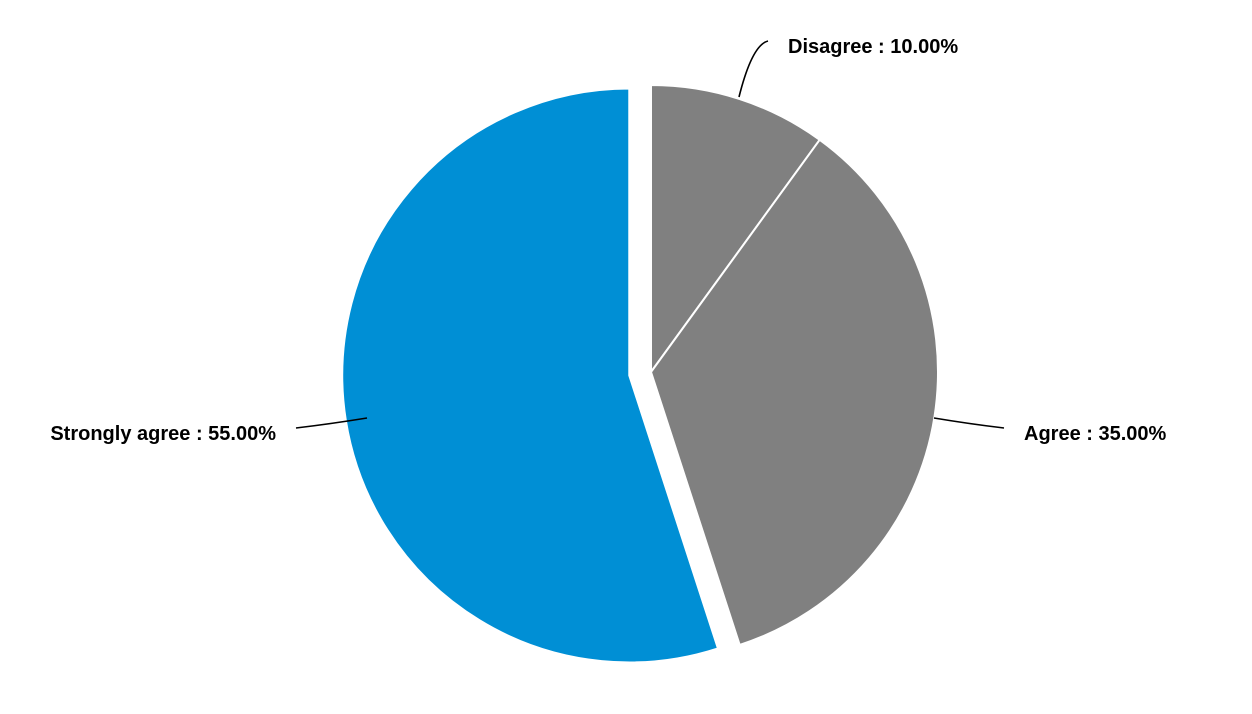  Describe the element at coordinates (873, 47) in the screenshot. I see `slice-label-disagree: Disagree : 10.00%` at that location.